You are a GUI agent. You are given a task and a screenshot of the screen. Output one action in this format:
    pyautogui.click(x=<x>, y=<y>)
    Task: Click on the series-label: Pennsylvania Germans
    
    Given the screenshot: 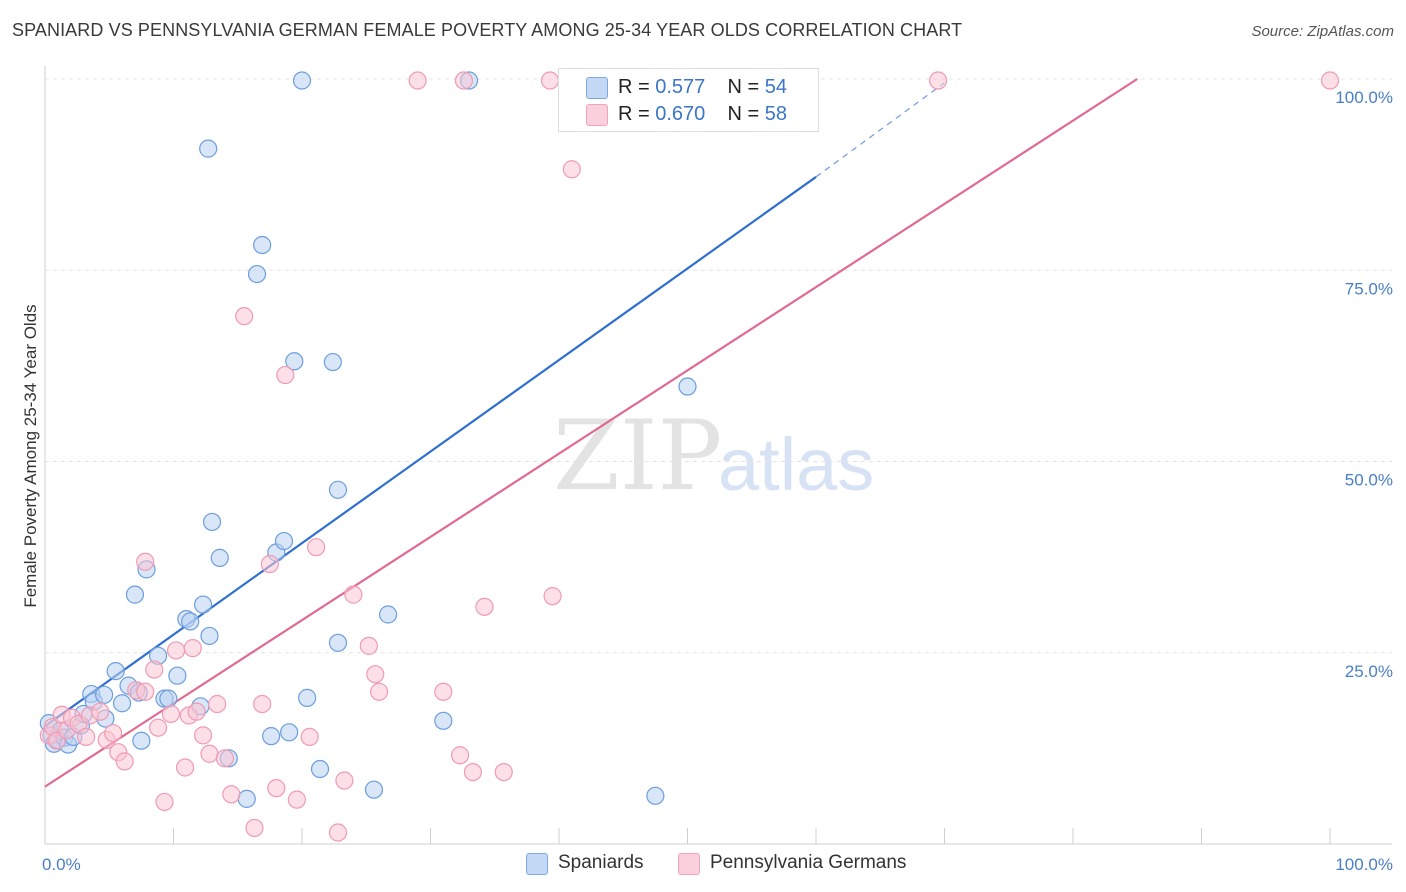 What is the action you would take?
    pyautogui.click(x=808, y=862)
    